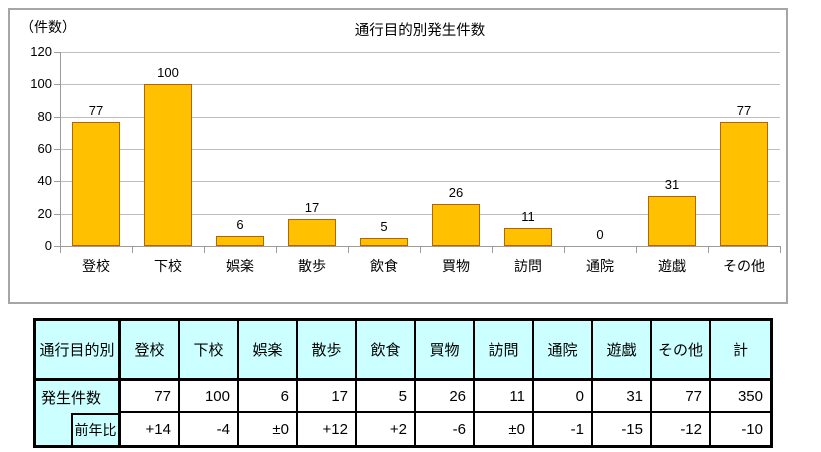  What do you see at coordinates (41, 84) in the screenshot?
I see `y-axis-tick-label: 100` at bounding box center [41, 84].